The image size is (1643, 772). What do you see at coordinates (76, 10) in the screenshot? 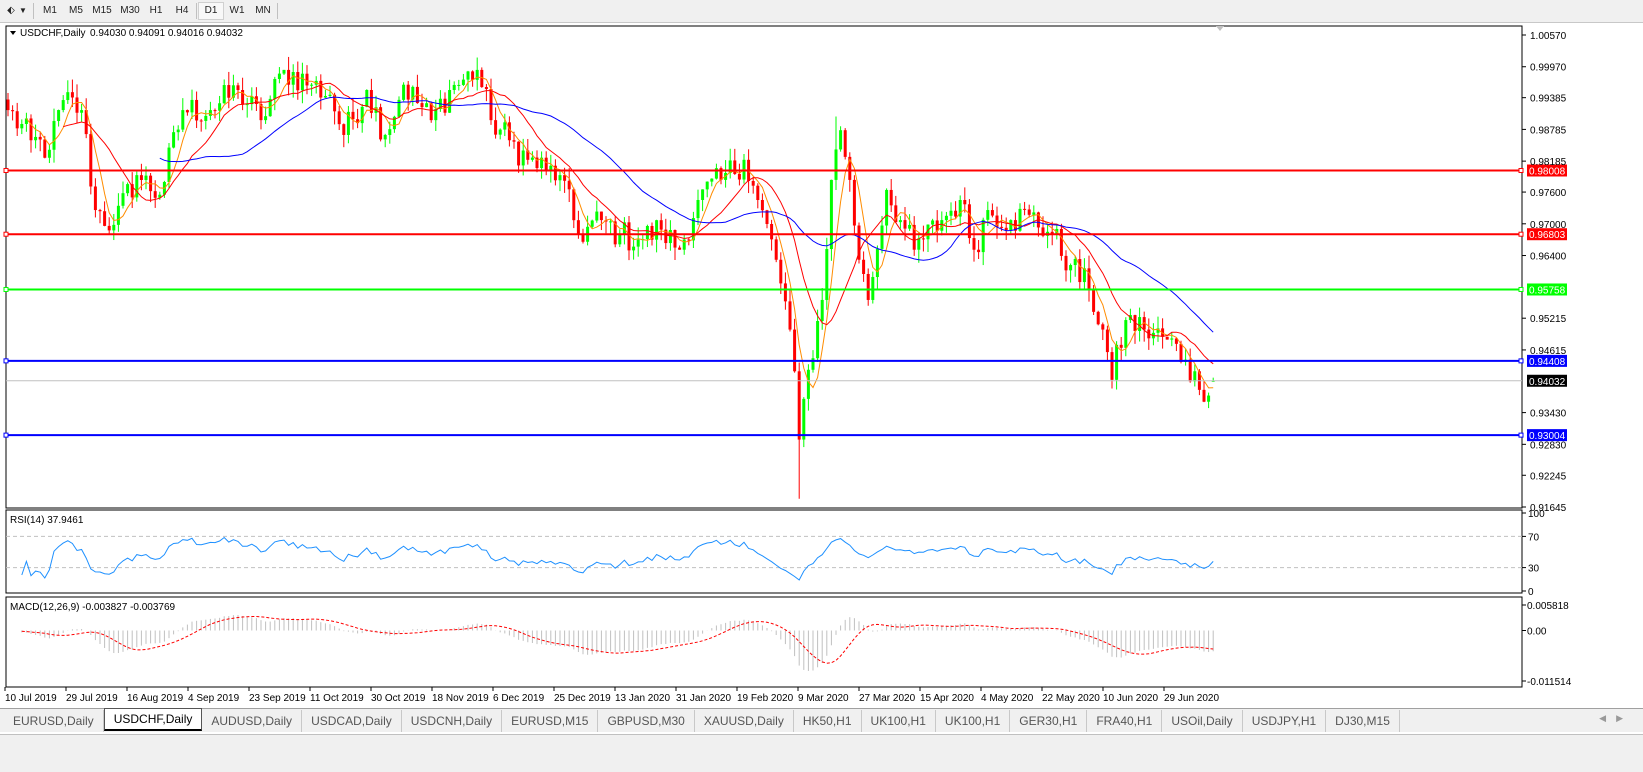
I see `timeframe-m5: M5` at bounding box center [76, 10].